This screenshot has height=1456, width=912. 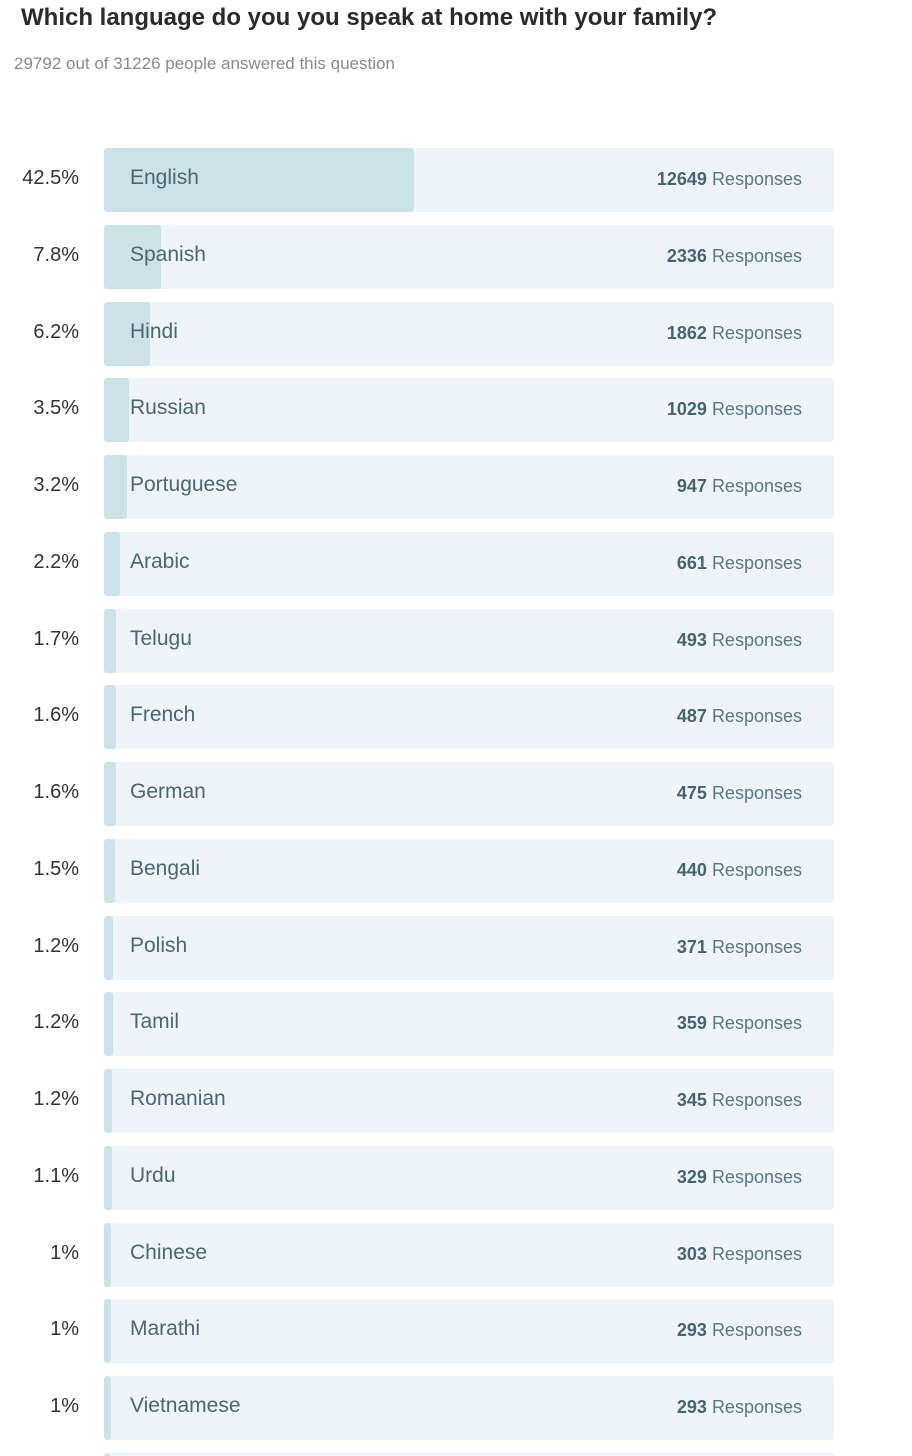 I want to click on response-count-value: 947, so click(x=691, y=486).